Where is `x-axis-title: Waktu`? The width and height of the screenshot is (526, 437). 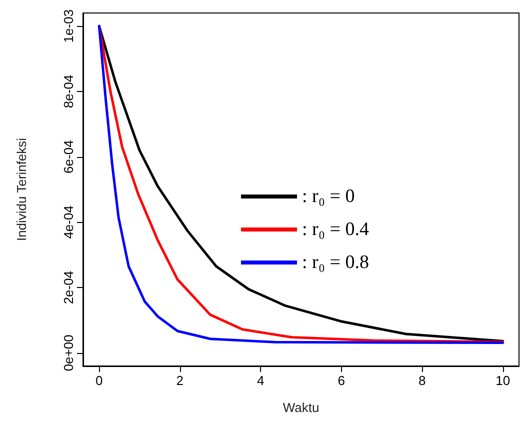 x-axis-title: Waktu is located at coordinates (301, 407).